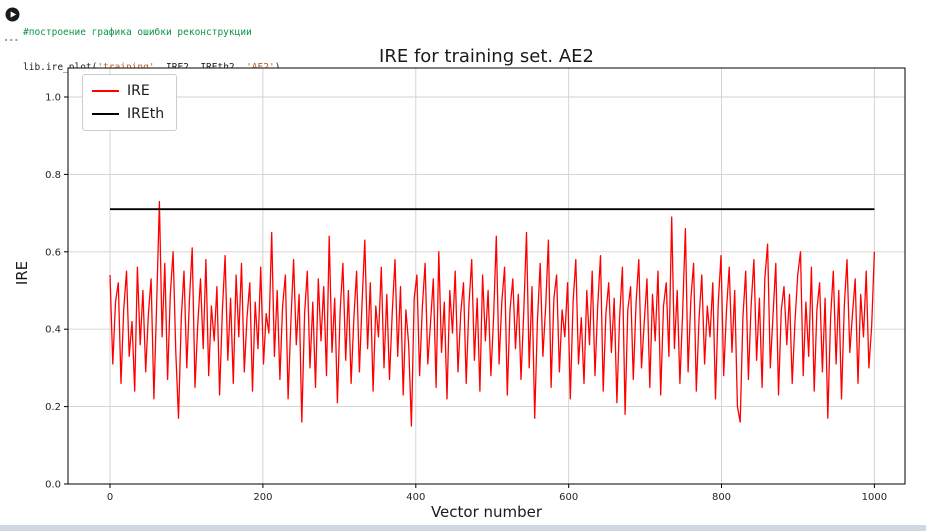  I want to click on code-string-token: 'training', so click(126, 67).